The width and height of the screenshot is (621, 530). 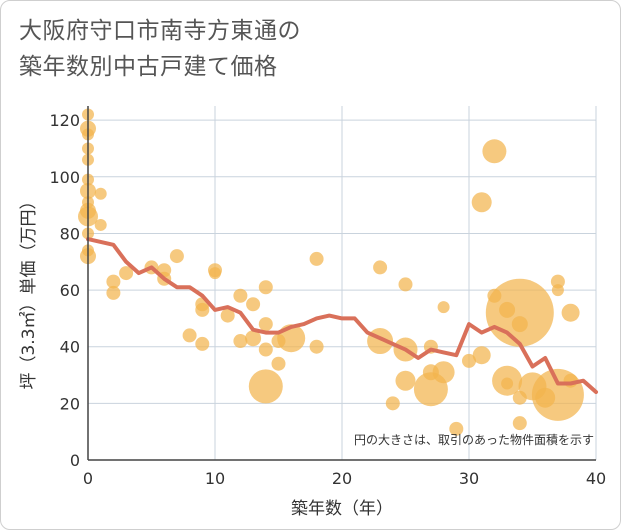 What do you see at coordinates (70, 403) in the screenshot?
I see `y-tick-label: 20` at bounding box center [70, 403].